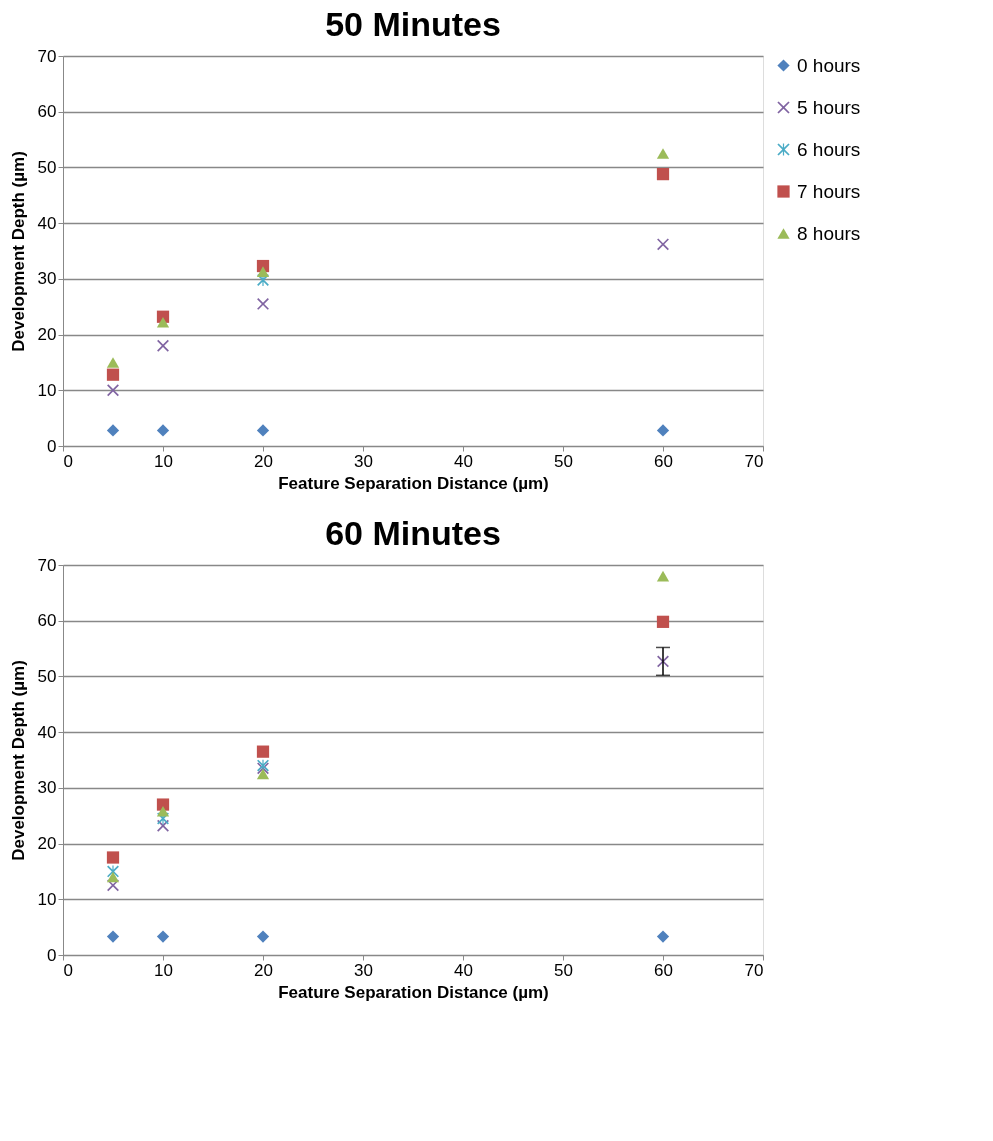  Describe the element at coordinates (829, 65) in the screenshot. I see `legend-label: 0 hours` at that location.